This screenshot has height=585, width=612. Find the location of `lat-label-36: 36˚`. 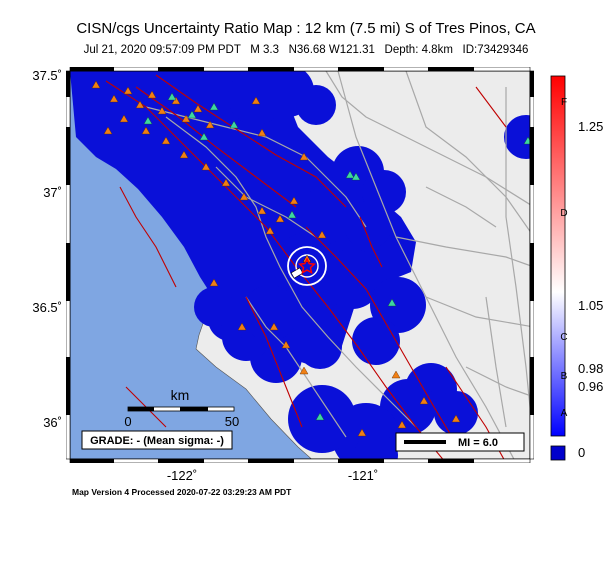

lat-label-36: 36˚ is located at coordinates (52, 422).